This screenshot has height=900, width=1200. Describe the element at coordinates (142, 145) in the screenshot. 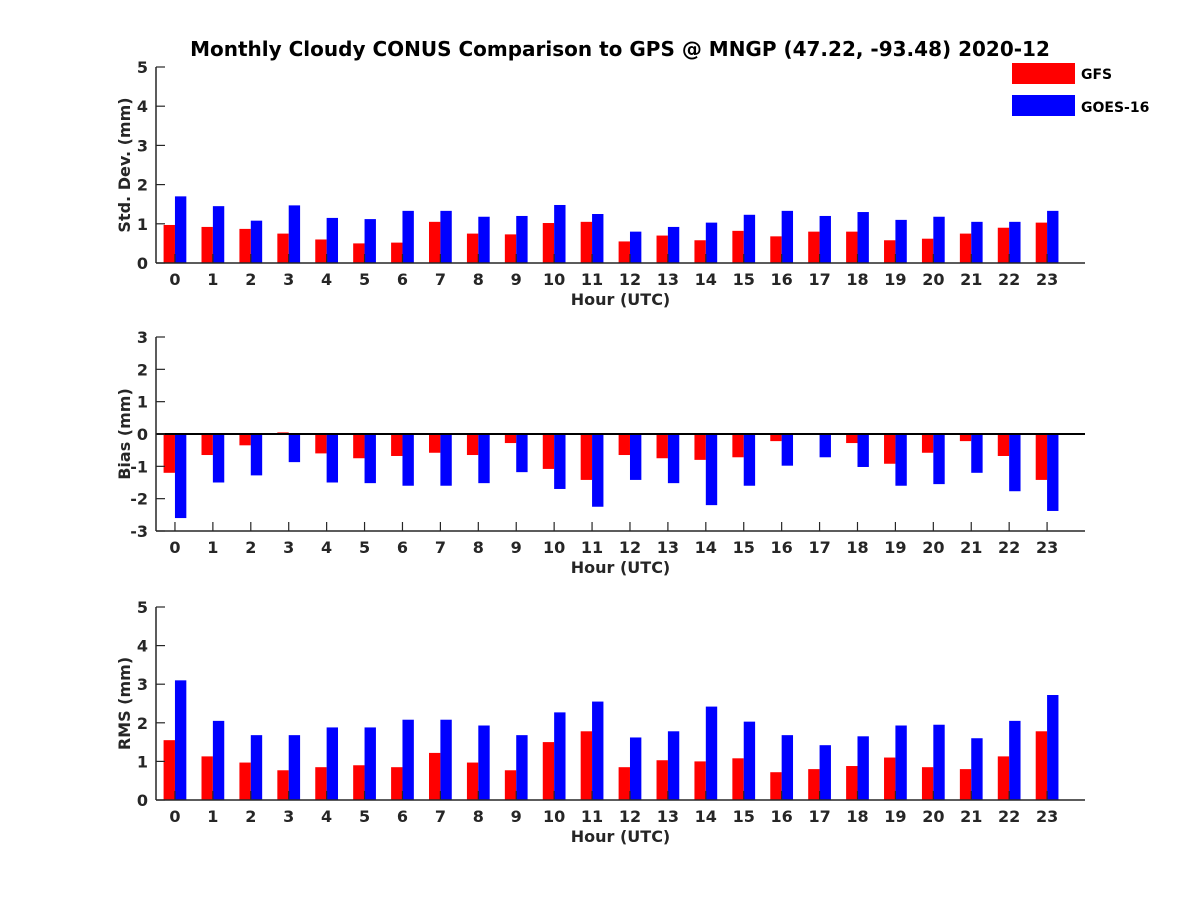

I see `std-dev-y-tick-label: 3` at that location.